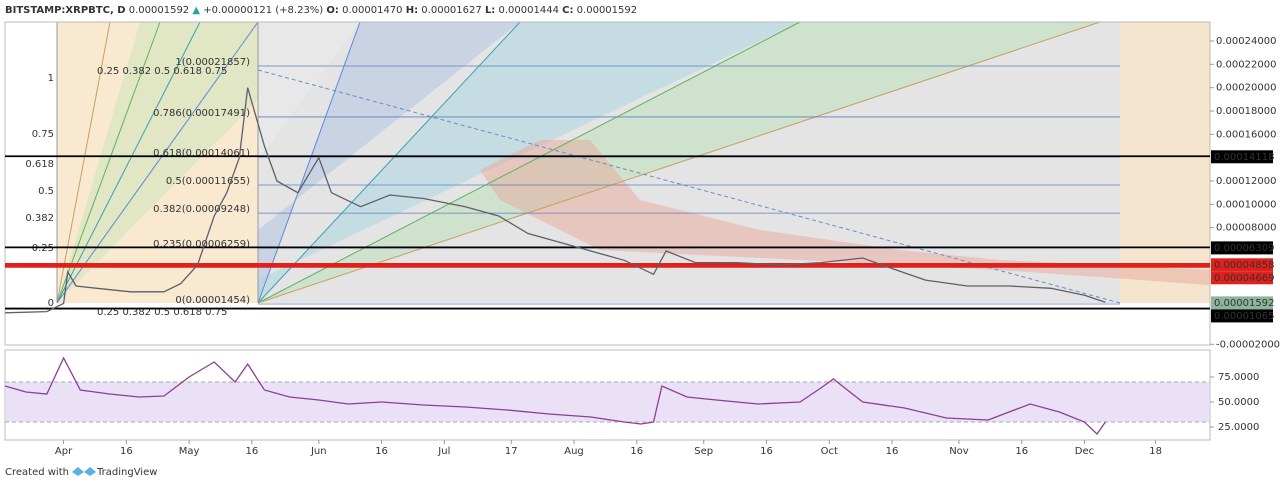 The width and height of the screenshot is (1280, 484). Describe the element at coordinates (189, 451) in the screenshot. I see `x-tick-label: May` at that location.